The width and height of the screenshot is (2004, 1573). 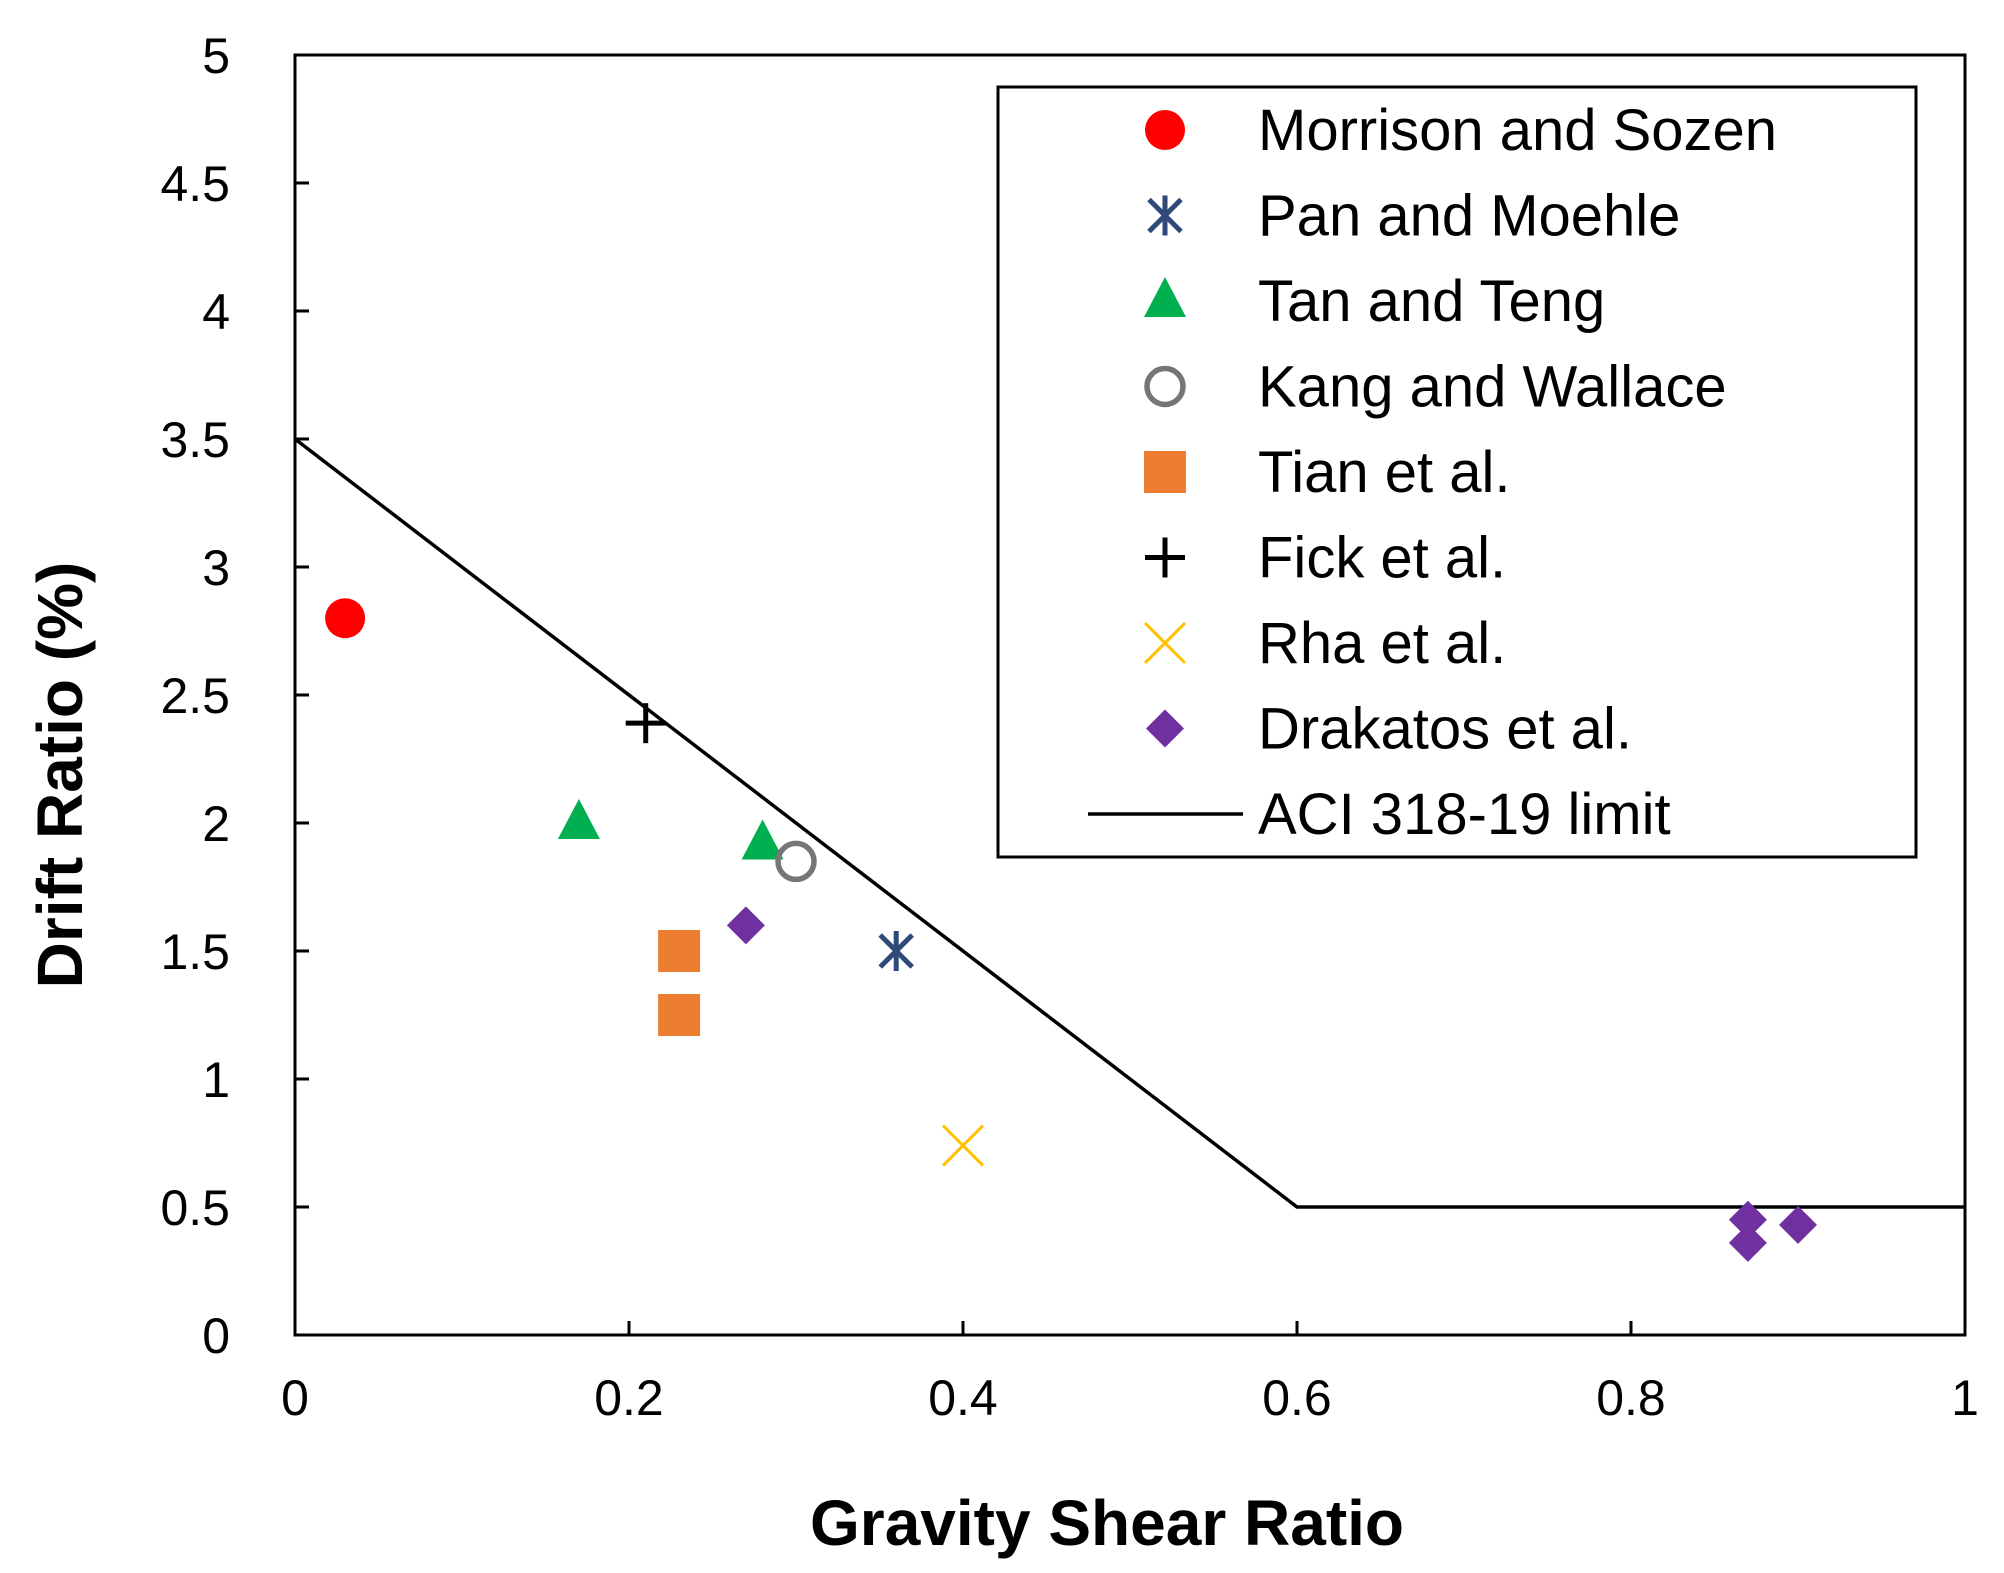 What do you see at coordinates (195, 1208) in the screenshot?
I see `y-tick-label: 0.5` at bounding box center [195, 1208].